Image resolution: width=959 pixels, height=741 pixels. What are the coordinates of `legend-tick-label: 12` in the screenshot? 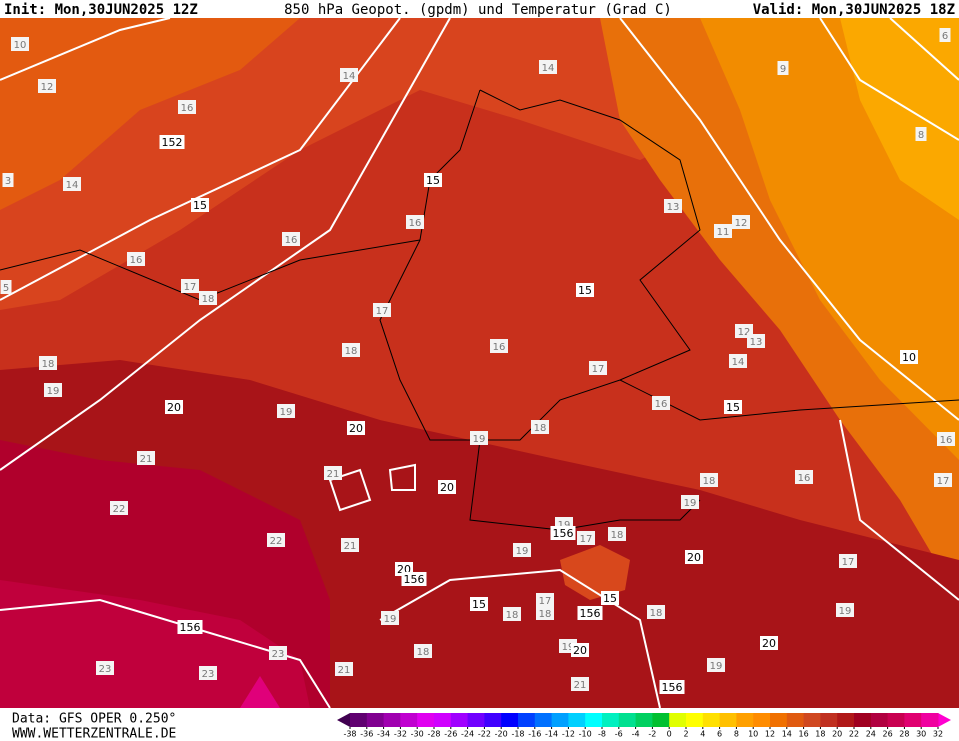 It's located at (770, 734).